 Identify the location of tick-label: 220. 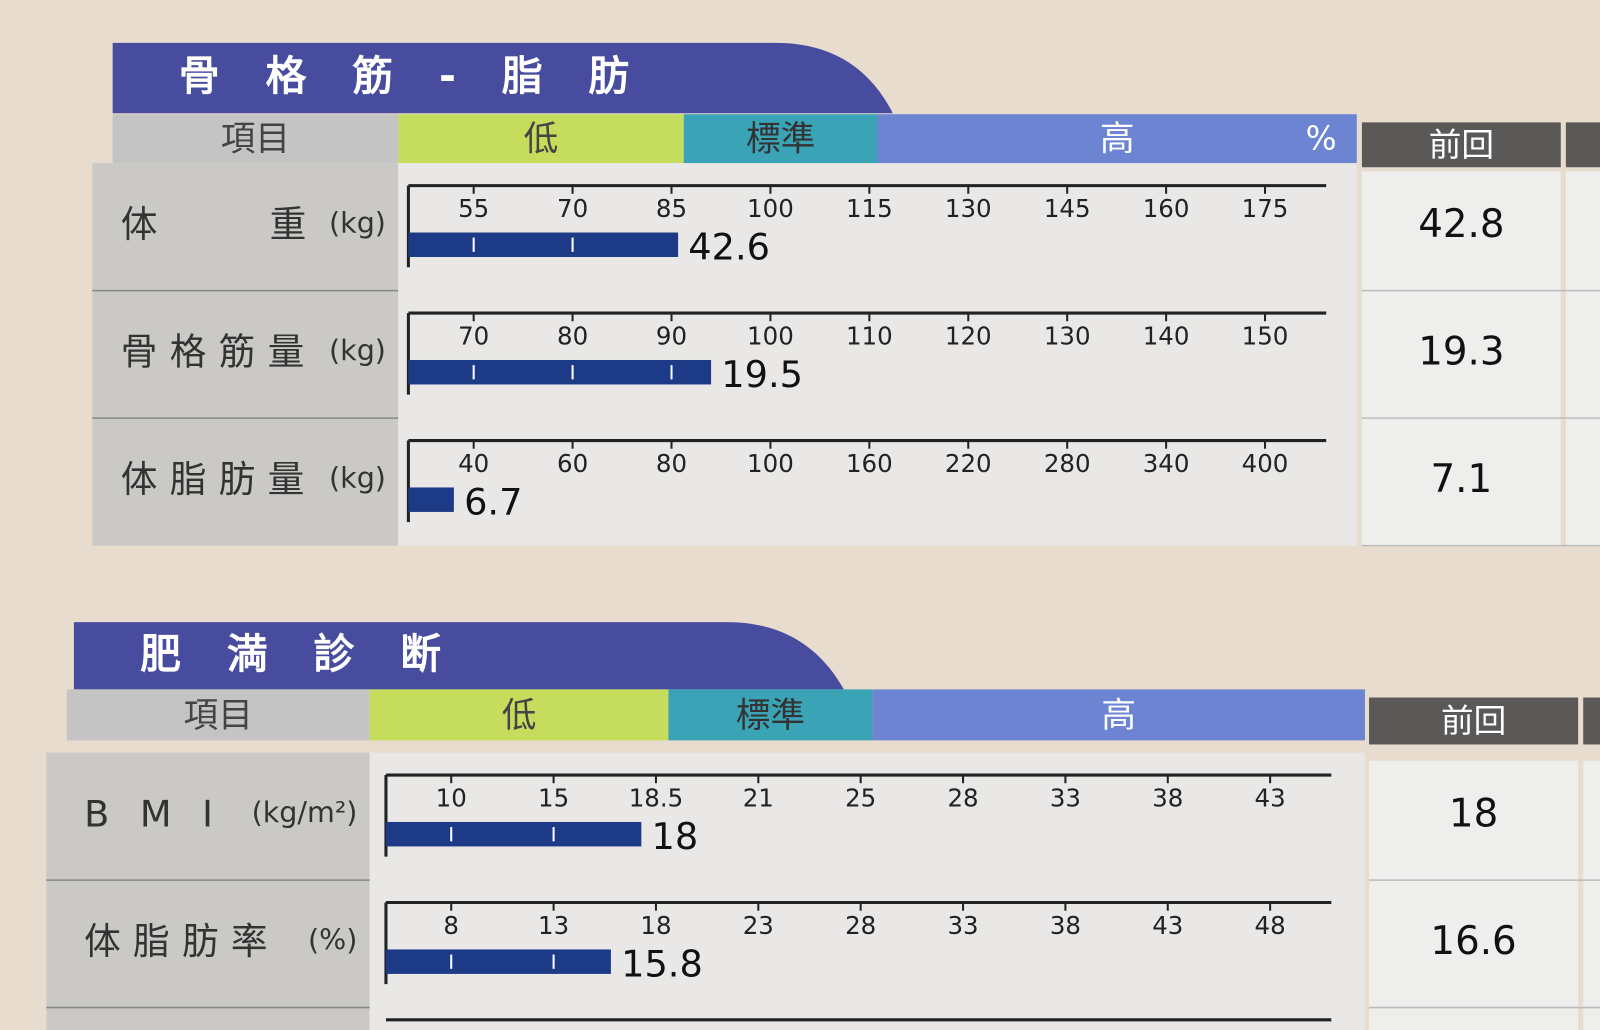
(968, 463).